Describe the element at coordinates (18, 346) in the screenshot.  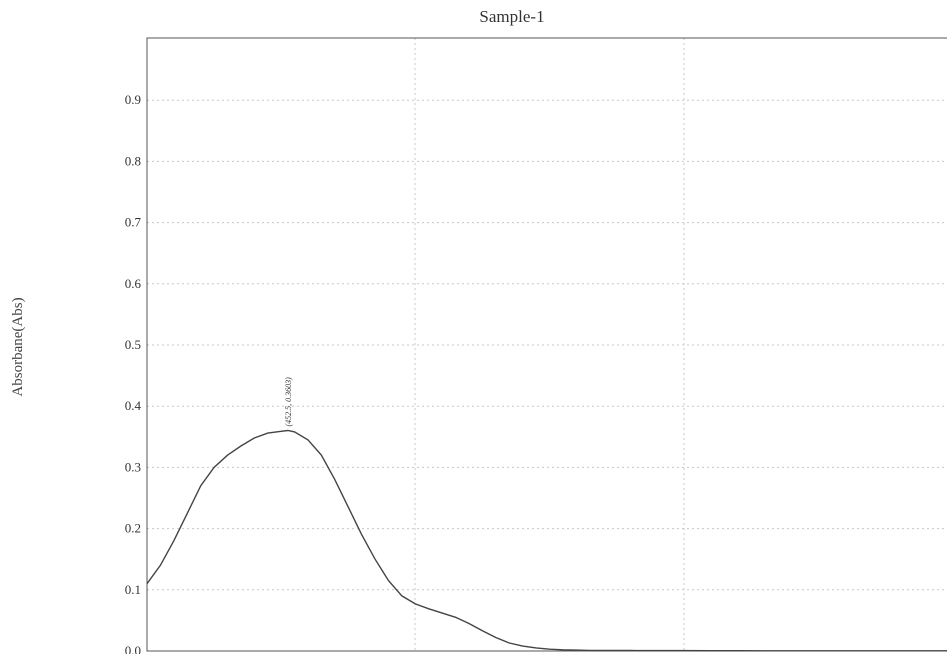
I see `y-axis-label: Absorbane(Abs)` at that location.